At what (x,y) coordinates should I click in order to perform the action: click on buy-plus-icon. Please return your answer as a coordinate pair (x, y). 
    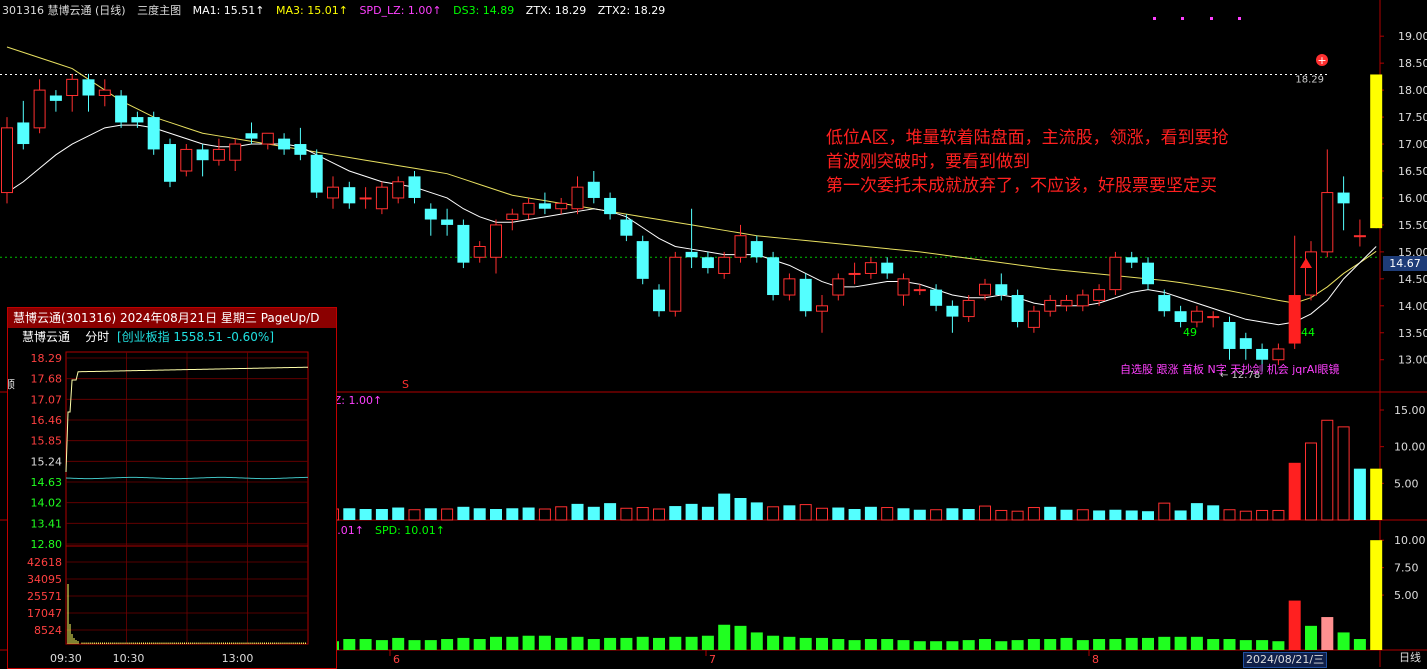
    Looking at the image, I should click on (1322, 60).